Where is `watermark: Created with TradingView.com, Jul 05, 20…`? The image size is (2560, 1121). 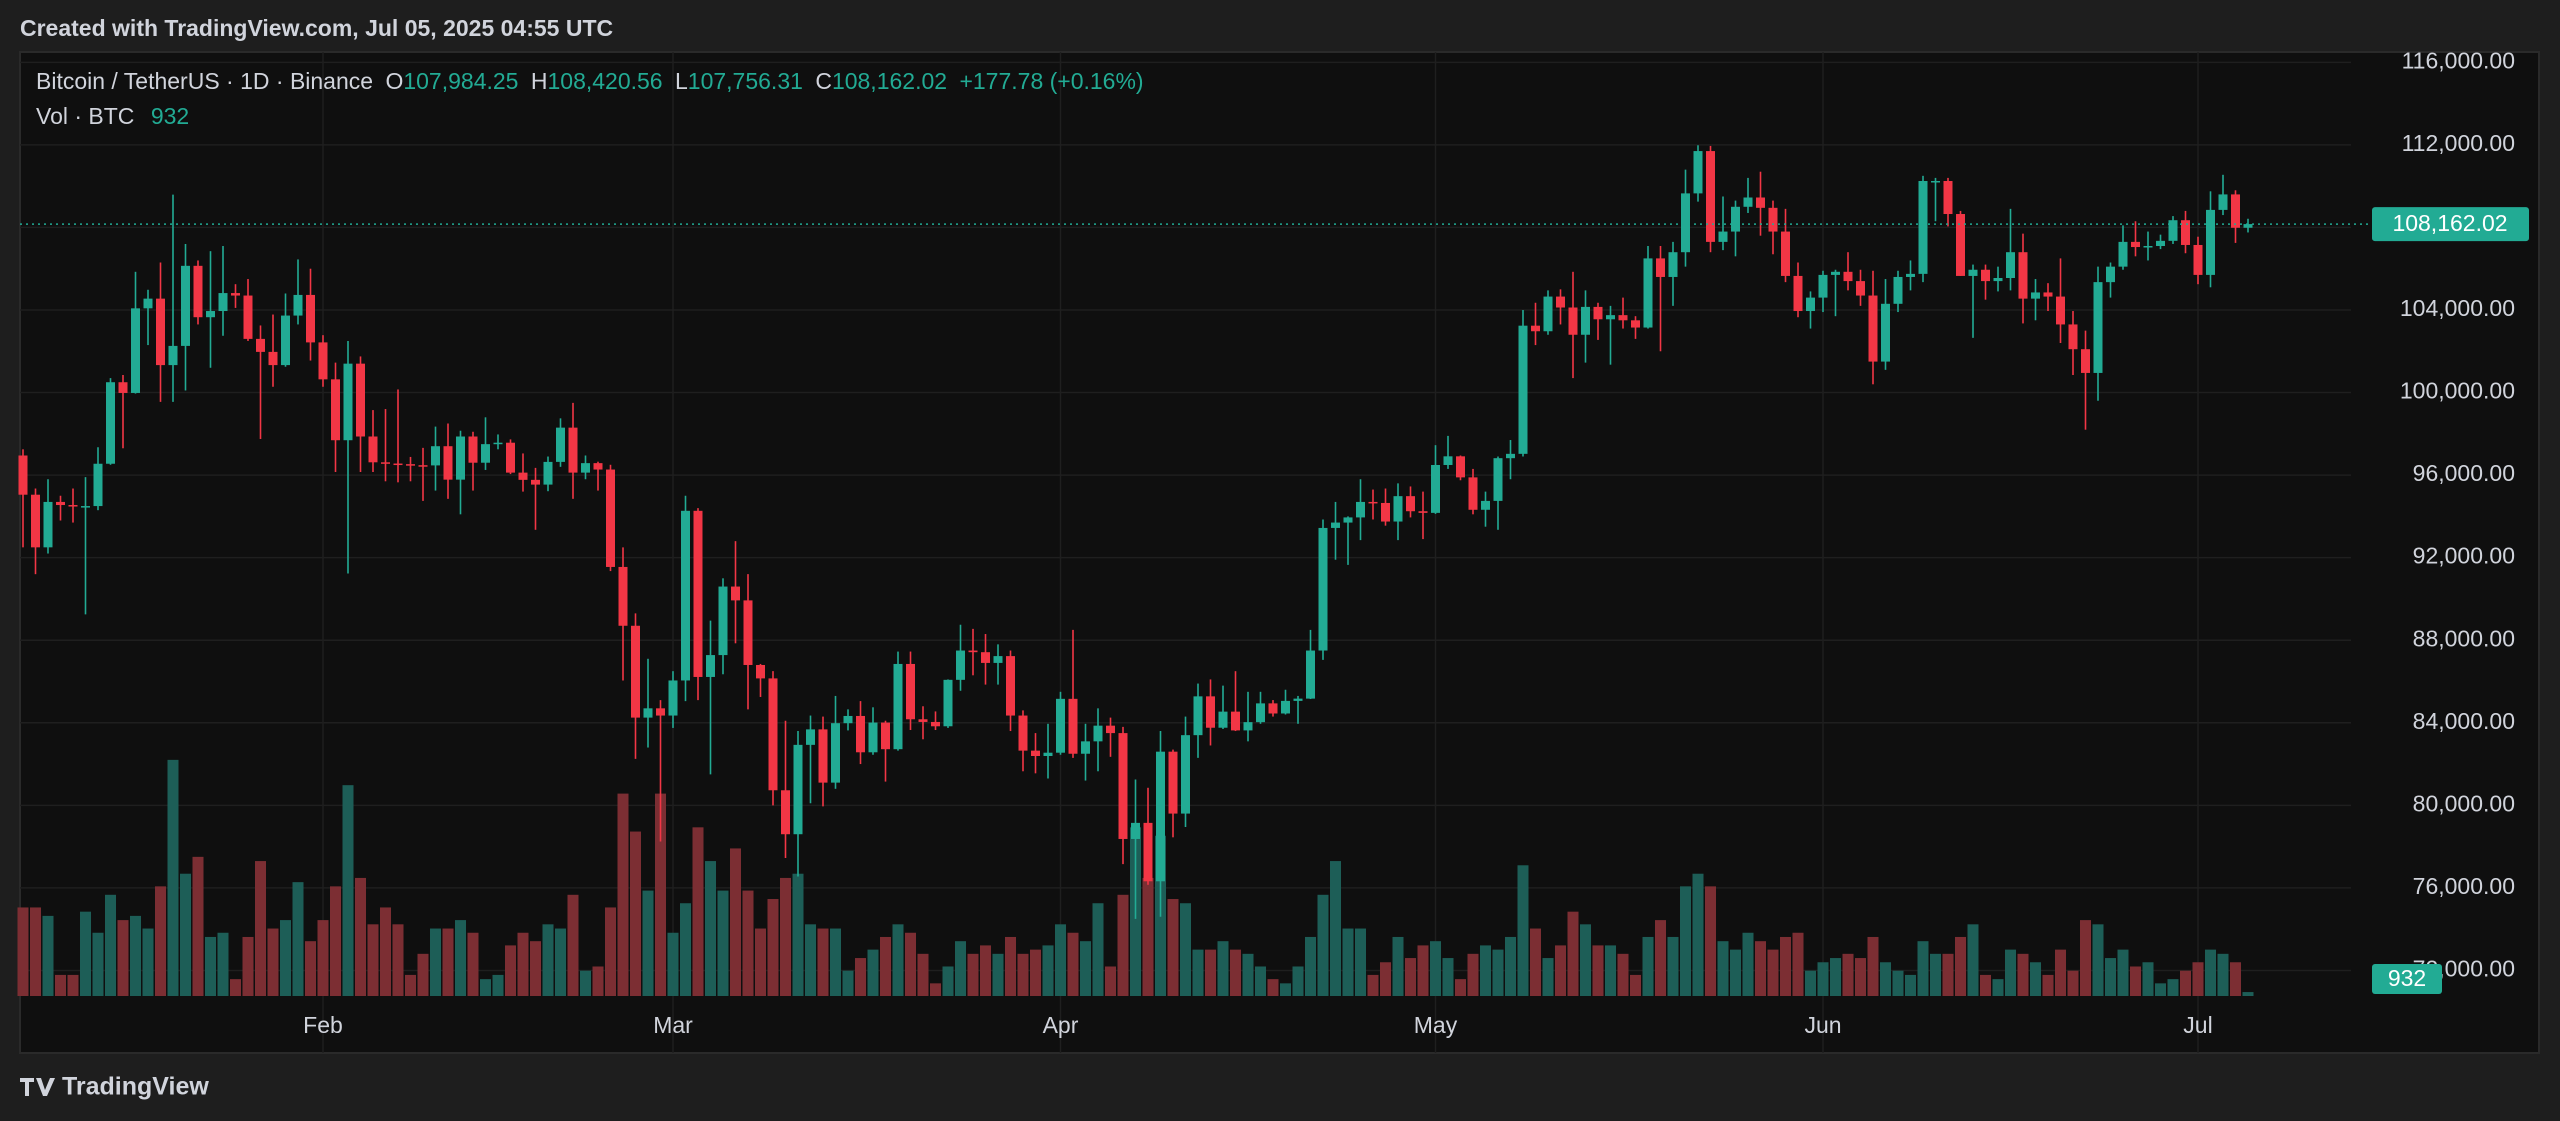 watermark: Created with TradingView.com, Jul 05, 20… is located at coordinates (316, 28).